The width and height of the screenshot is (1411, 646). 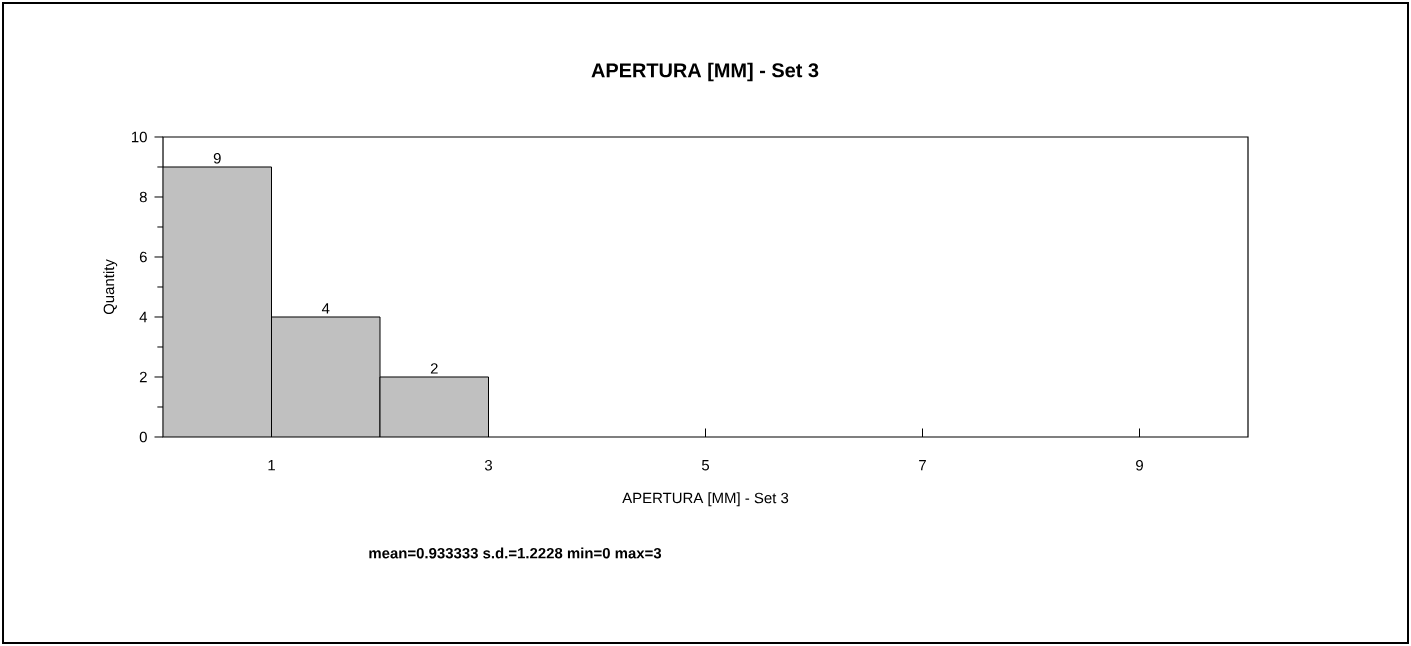 I want to click on x-tick-label: 3, so click(x=488, y=465).